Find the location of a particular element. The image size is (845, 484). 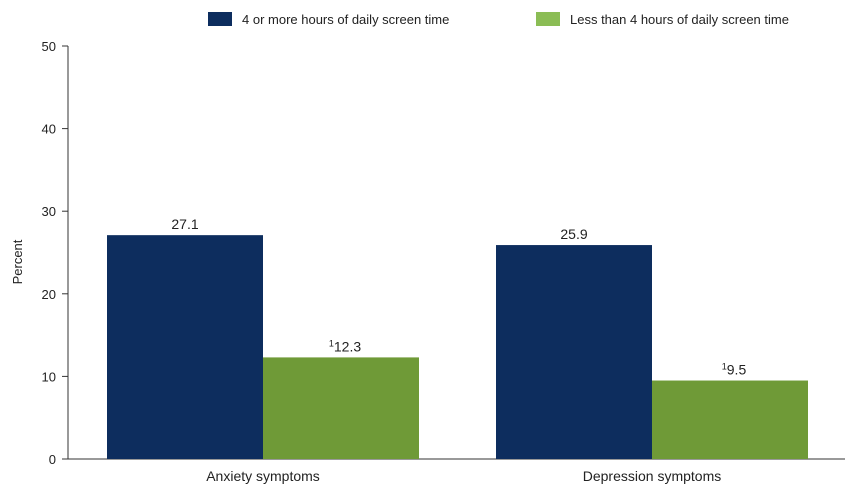

bar-value-label: 112.3 is located at coordinates (345, 346).